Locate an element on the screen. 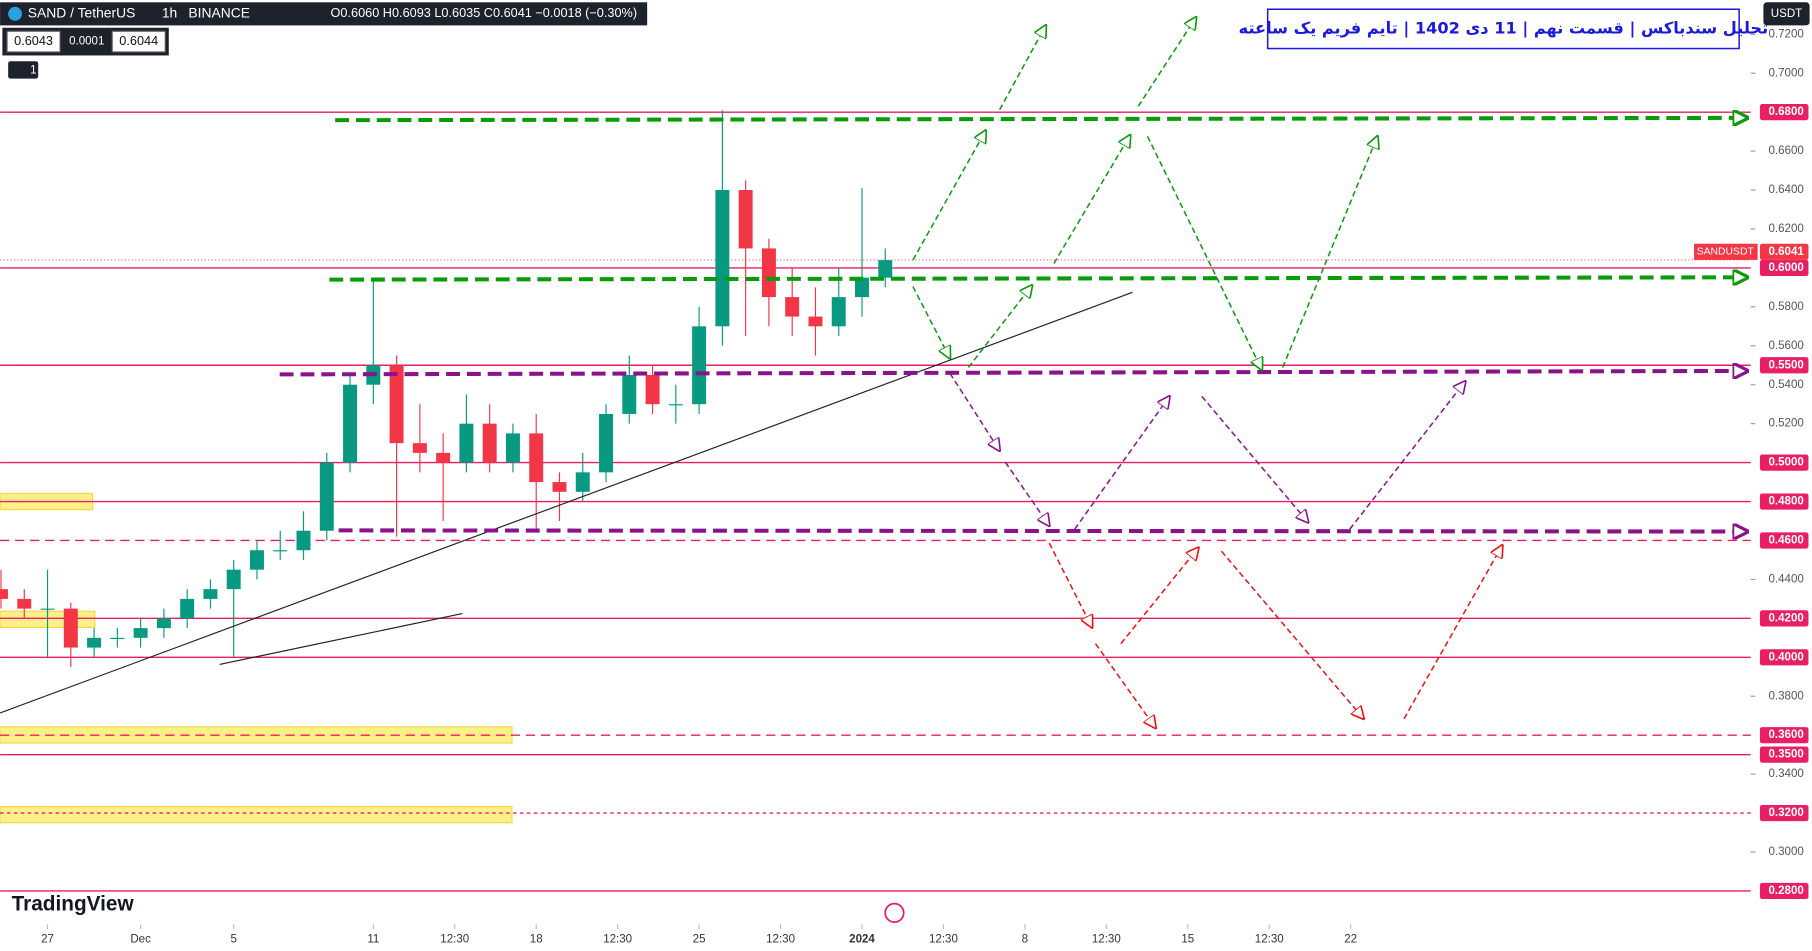 The image size is (1812, 951). spread: 0.0001 is located at coordinates (86, 42).